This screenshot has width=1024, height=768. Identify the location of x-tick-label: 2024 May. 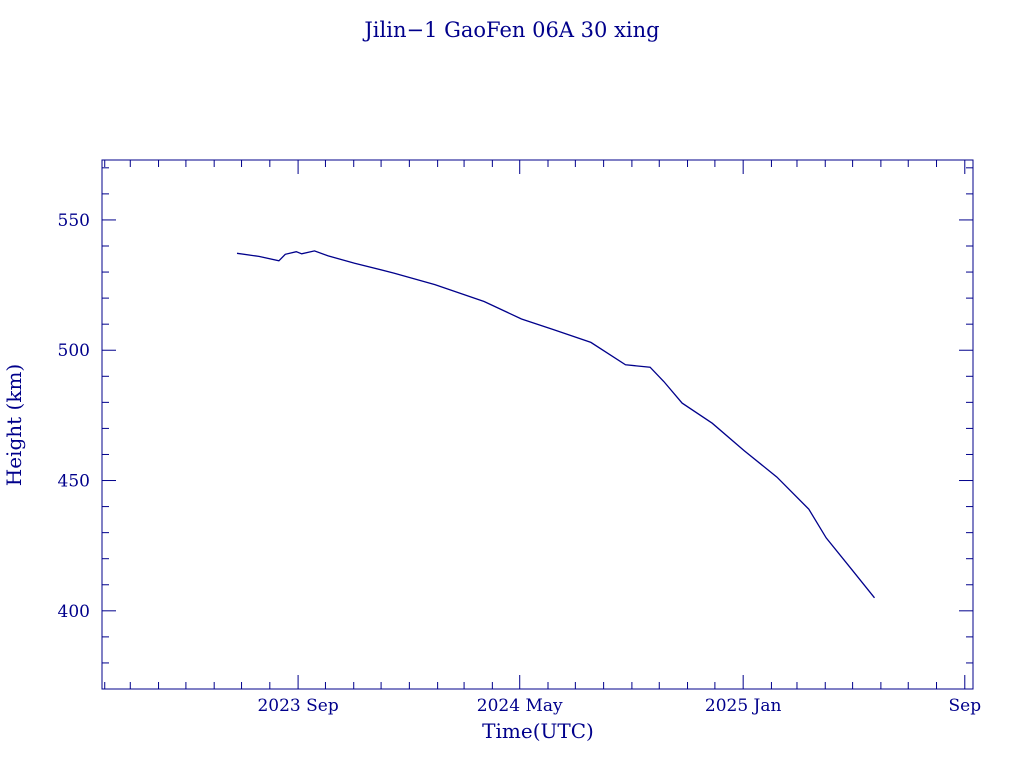
(520, 706).